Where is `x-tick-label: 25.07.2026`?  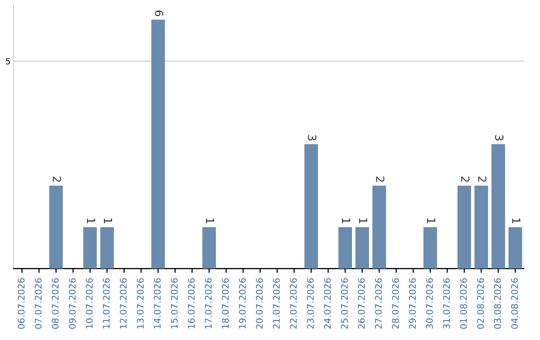
x-tick-label: 25.07.2026 is located at coordinates (344, 303).